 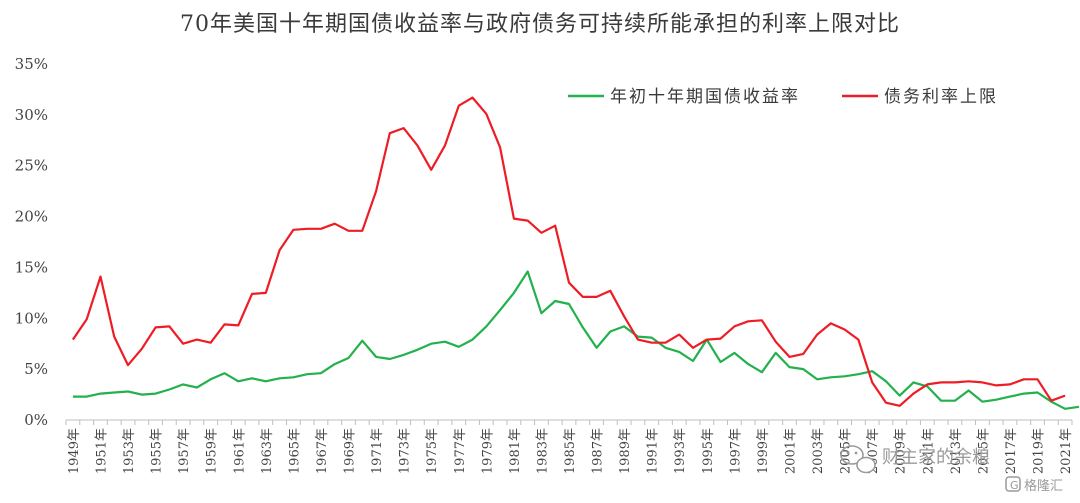 What do you see at coordinates (432, 451) in the screenshot?
I see `x-tick-label: 1975年` at bounding box center [432, 451].